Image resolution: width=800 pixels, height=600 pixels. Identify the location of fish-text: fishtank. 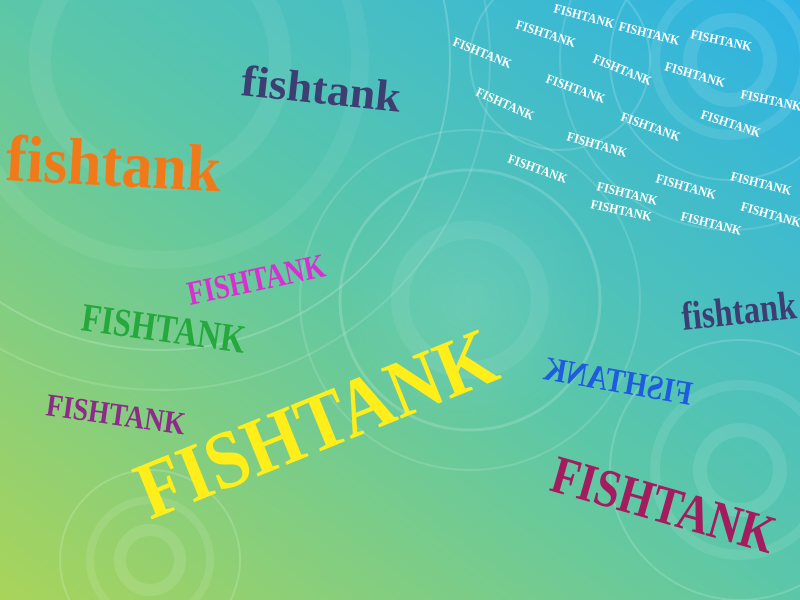
(113, 164).